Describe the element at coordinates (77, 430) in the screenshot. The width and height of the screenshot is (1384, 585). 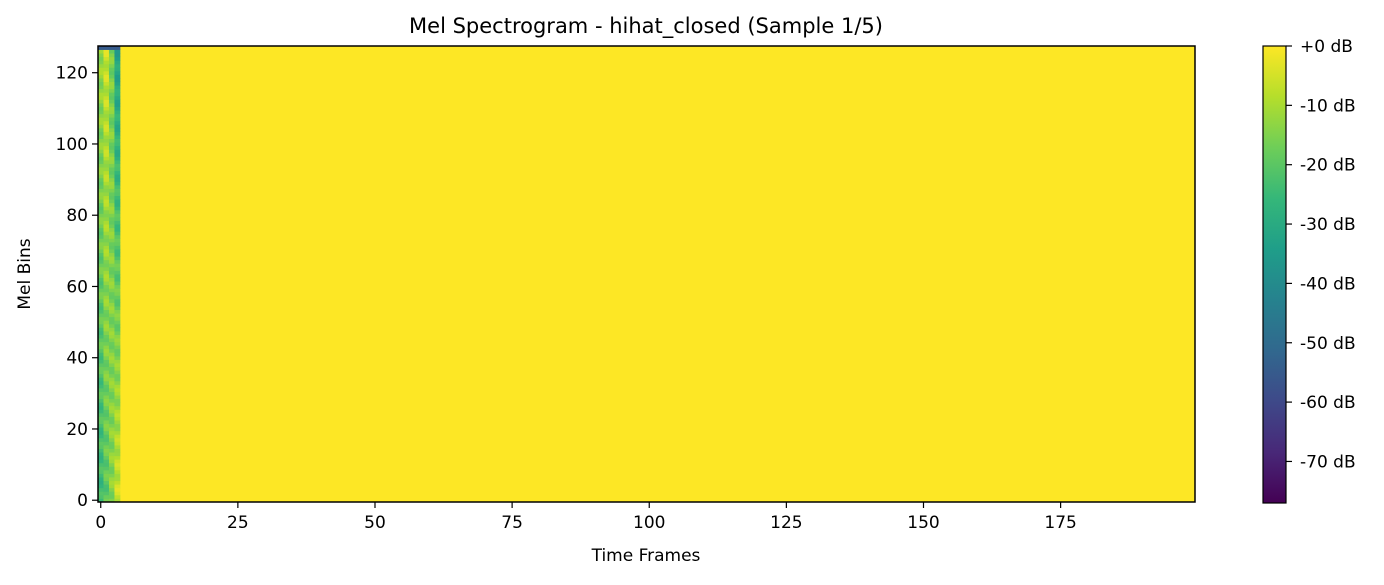
I see `y-tick-label: 20` at that location.